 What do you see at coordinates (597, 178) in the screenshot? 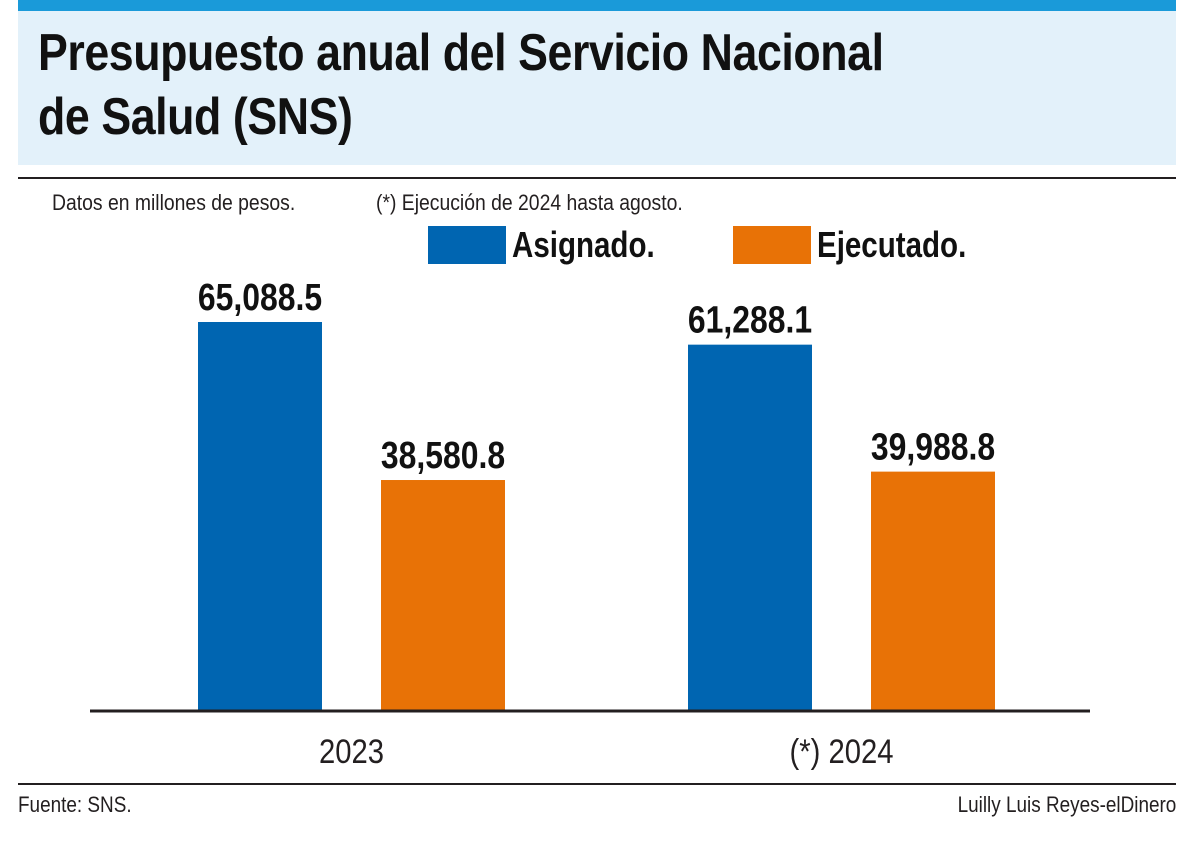
I see `top-rule` at bounding box center [597, 178].